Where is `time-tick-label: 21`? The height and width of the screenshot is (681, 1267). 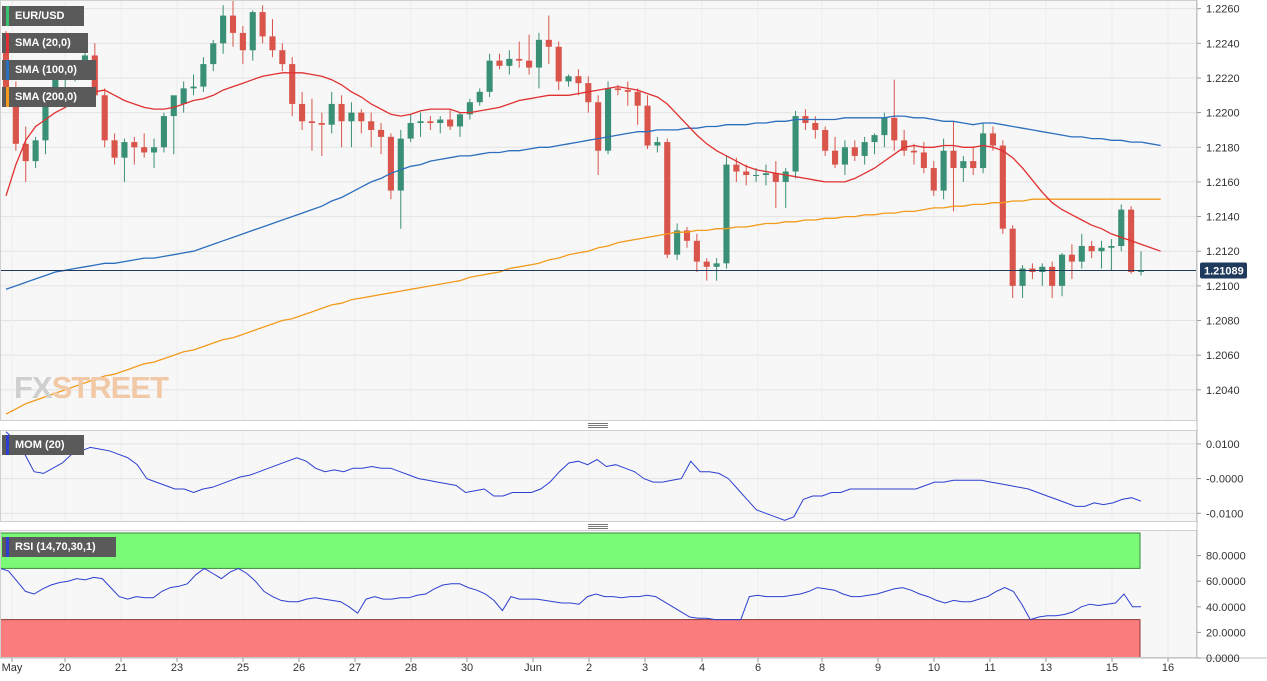
time-tick-label: 21 is located at coordinates (121, 668).